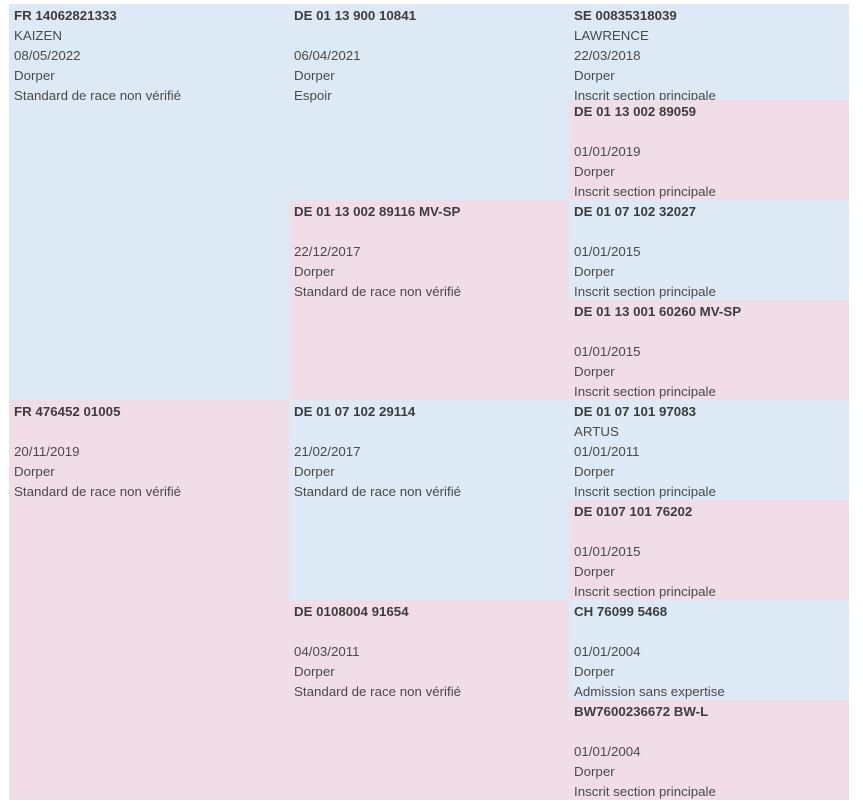 This screenshot has height=805, width=863. Describe the element at coordinates (635, 211) in the screenshot. I see `registration-number: DE 01 07 102 32027` at that location.